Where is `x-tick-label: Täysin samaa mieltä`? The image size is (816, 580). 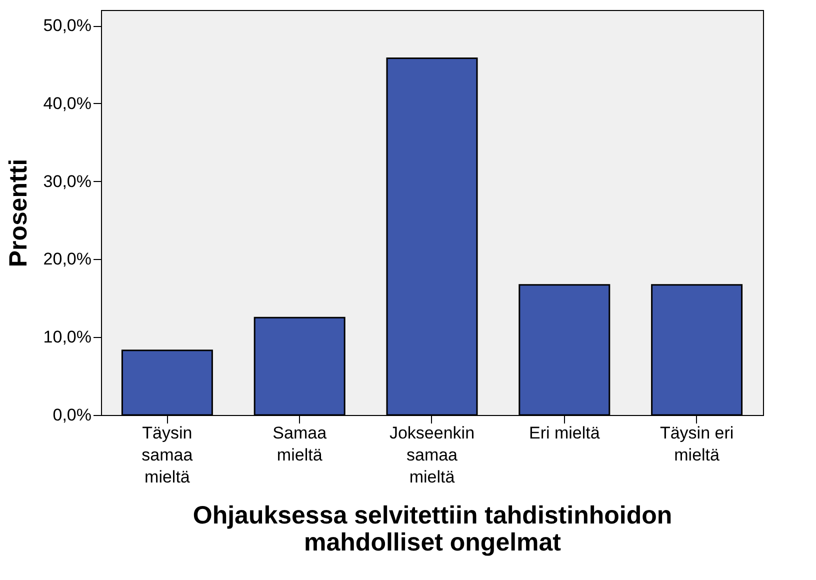
x-tick-label: Täysin samaa mieltä is located at coordinates (168, 455).